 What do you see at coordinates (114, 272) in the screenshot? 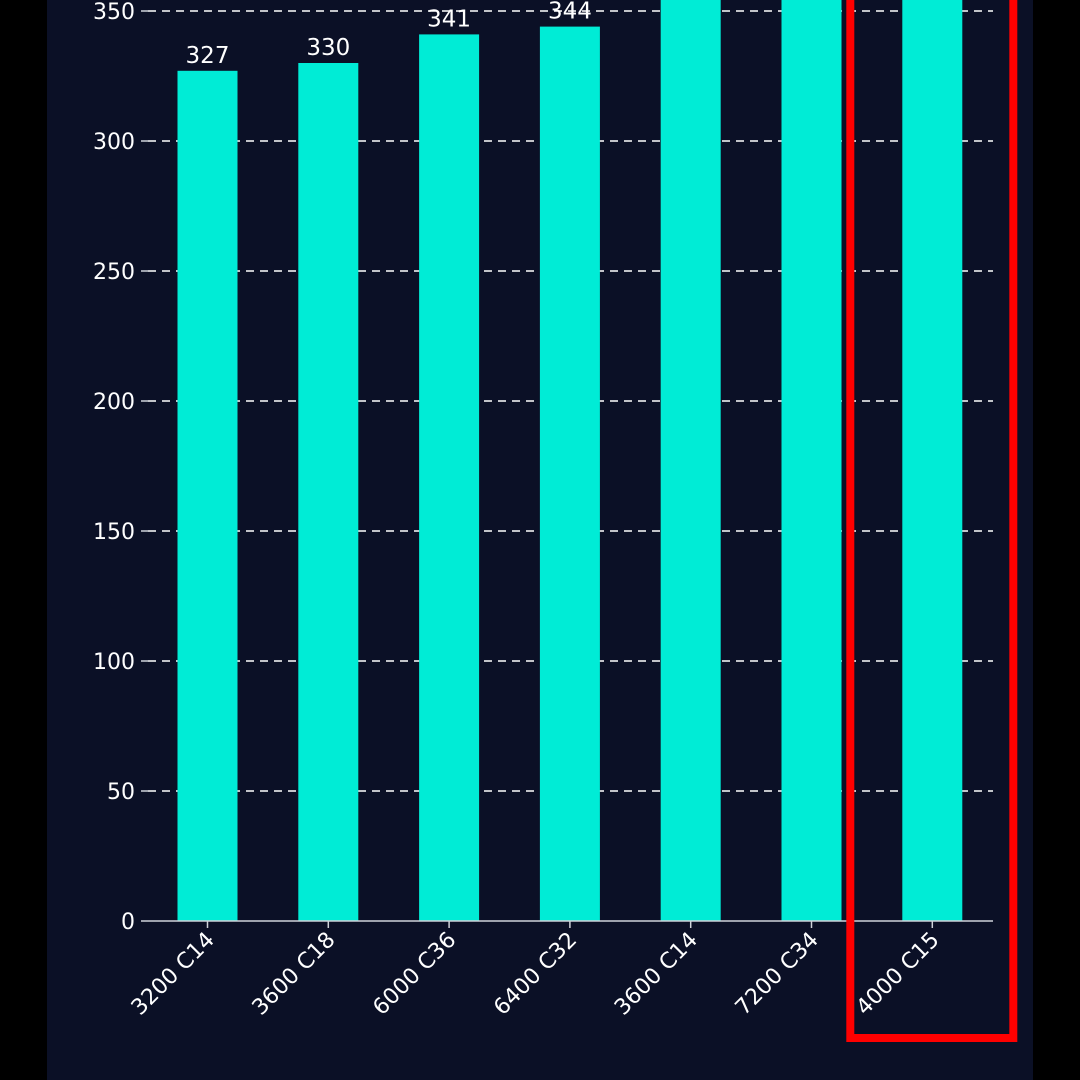
I see `y-tick-label: 250` at bounding box center [114, 272].